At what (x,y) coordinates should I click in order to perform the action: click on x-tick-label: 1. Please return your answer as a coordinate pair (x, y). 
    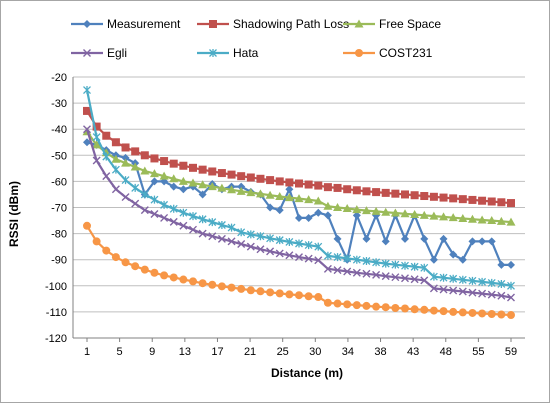
    Looking at the image, I should click on (87, 352).